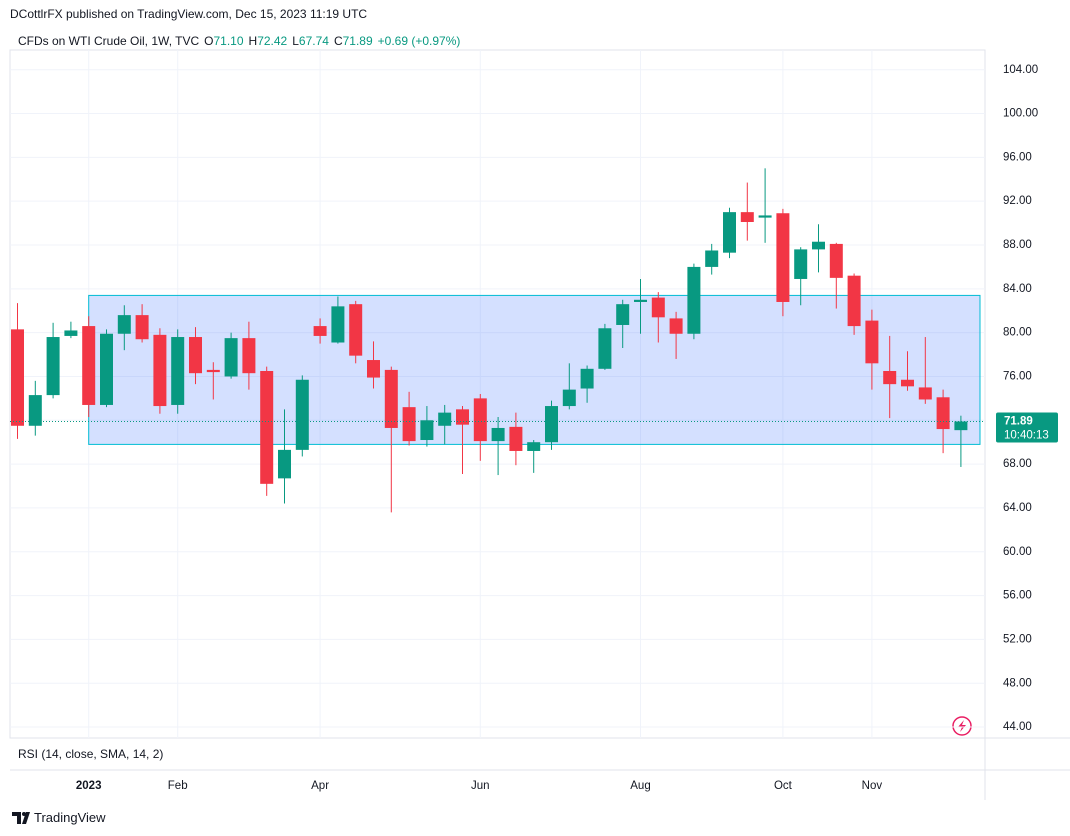  I want to click on x-tick-label: Oct, so click(783, 786).